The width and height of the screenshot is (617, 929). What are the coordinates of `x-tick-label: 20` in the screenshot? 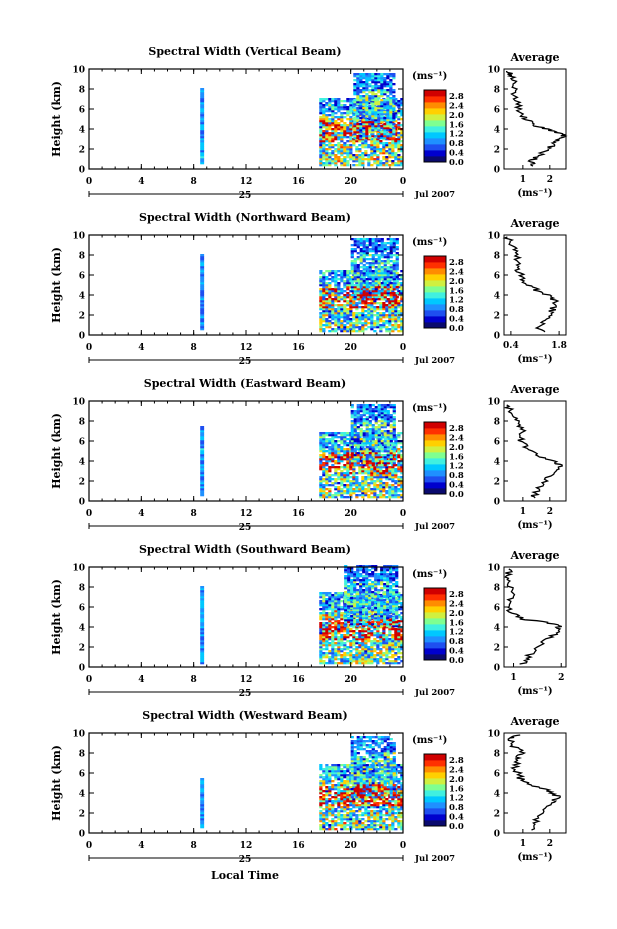 It's located at (350, 348).